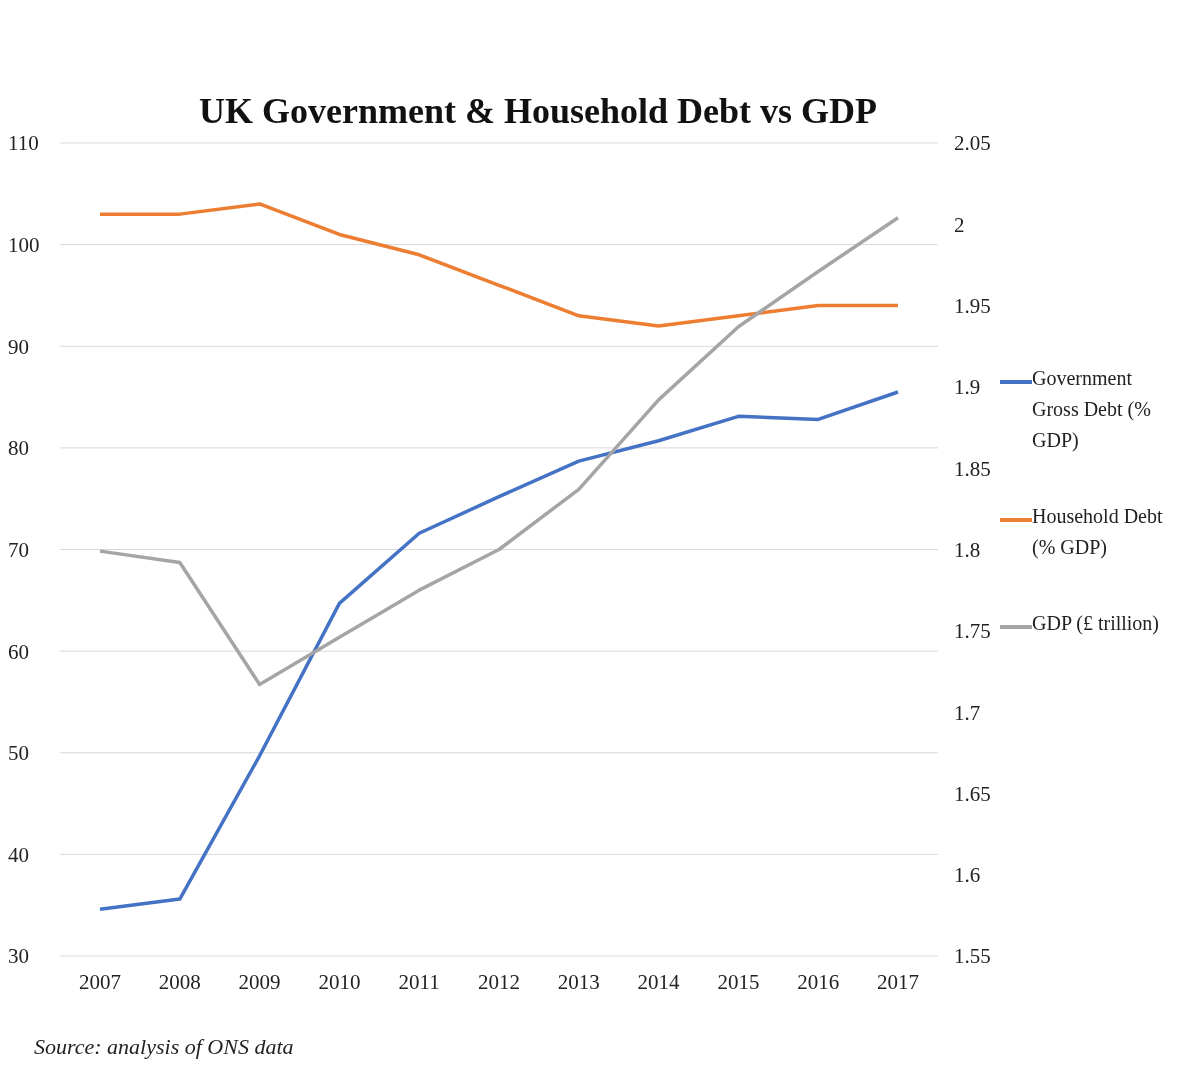 The image size is (1178, 1072). Describe the element at coordinates (259, 981) in the screenshot. I see `x-tick-label: 2009` at that location.